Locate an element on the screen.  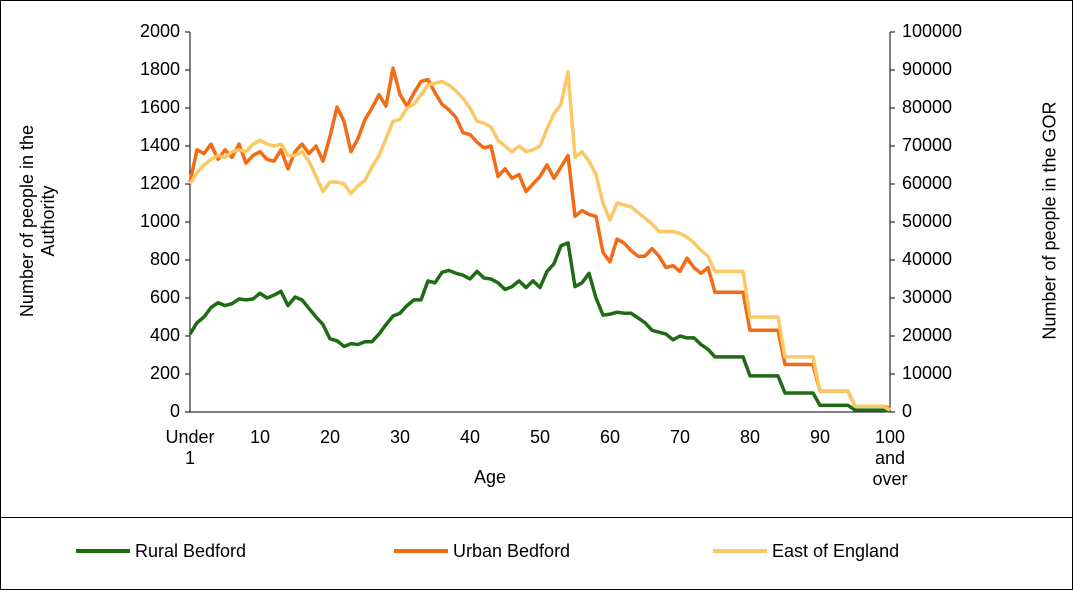
y-axis-title: Number of people in the Authority is located at coordinates (37, 221).